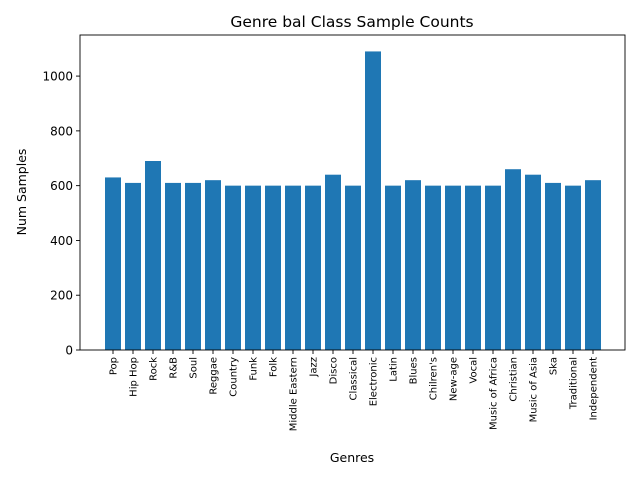  Describe the element at coordinates (453, 267) in the screenshot. I see `bar-new-age` at that location.